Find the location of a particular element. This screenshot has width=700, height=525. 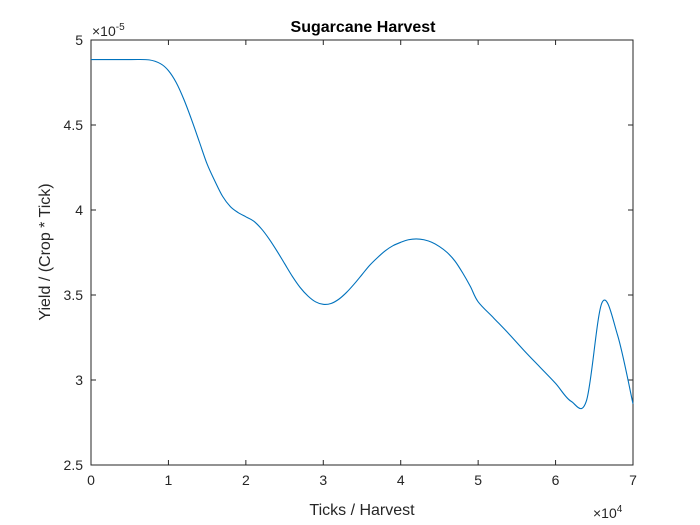

y-axis-multiplier: ×10⁻⁵ is located at coordinates (108, 30).